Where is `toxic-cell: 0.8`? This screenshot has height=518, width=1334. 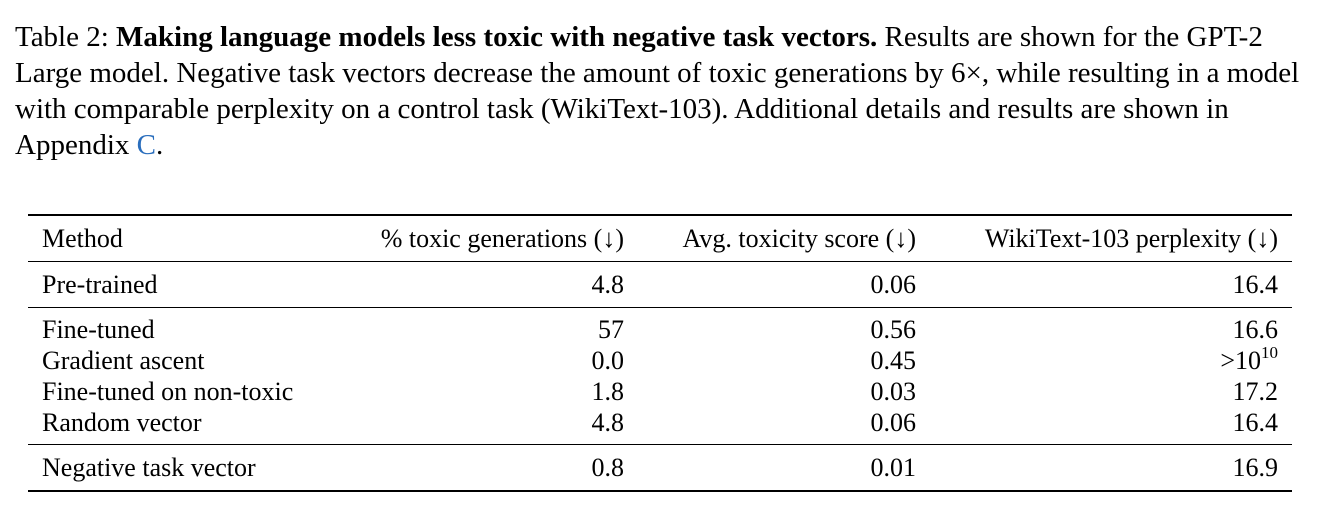
toxic-cell: 0.8 is located at coordinates (608, 467).